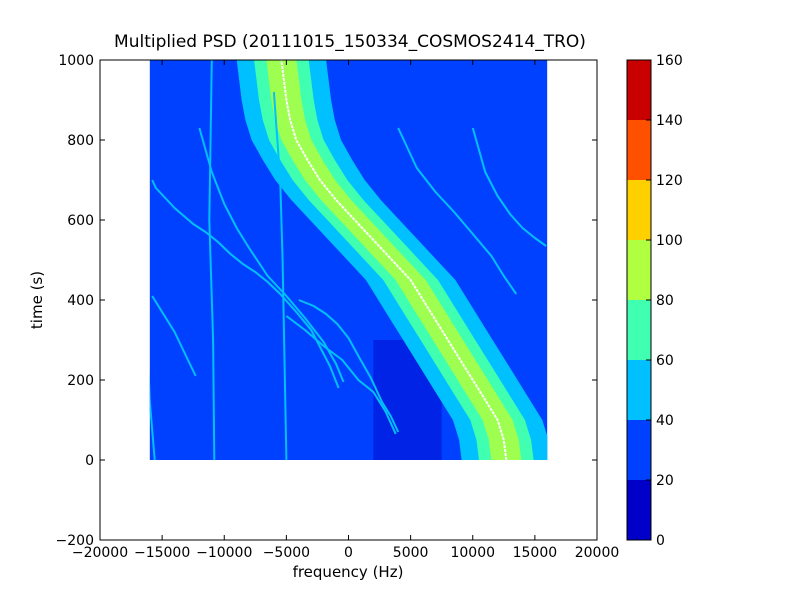 This screenshot has width=800, height=604. What do you see at coordinates (472, 553) in the screenshot?
I see `x-tick-label: 10000` at bounding box center [472, 553].